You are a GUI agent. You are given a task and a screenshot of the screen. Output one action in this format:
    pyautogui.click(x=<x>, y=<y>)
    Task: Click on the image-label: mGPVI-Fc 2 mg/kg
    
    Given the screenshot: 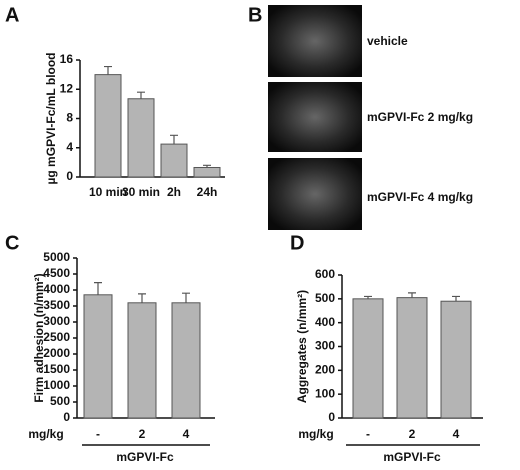 What is the action you would take?
    pyautogui.click(x=420, y=117)
    